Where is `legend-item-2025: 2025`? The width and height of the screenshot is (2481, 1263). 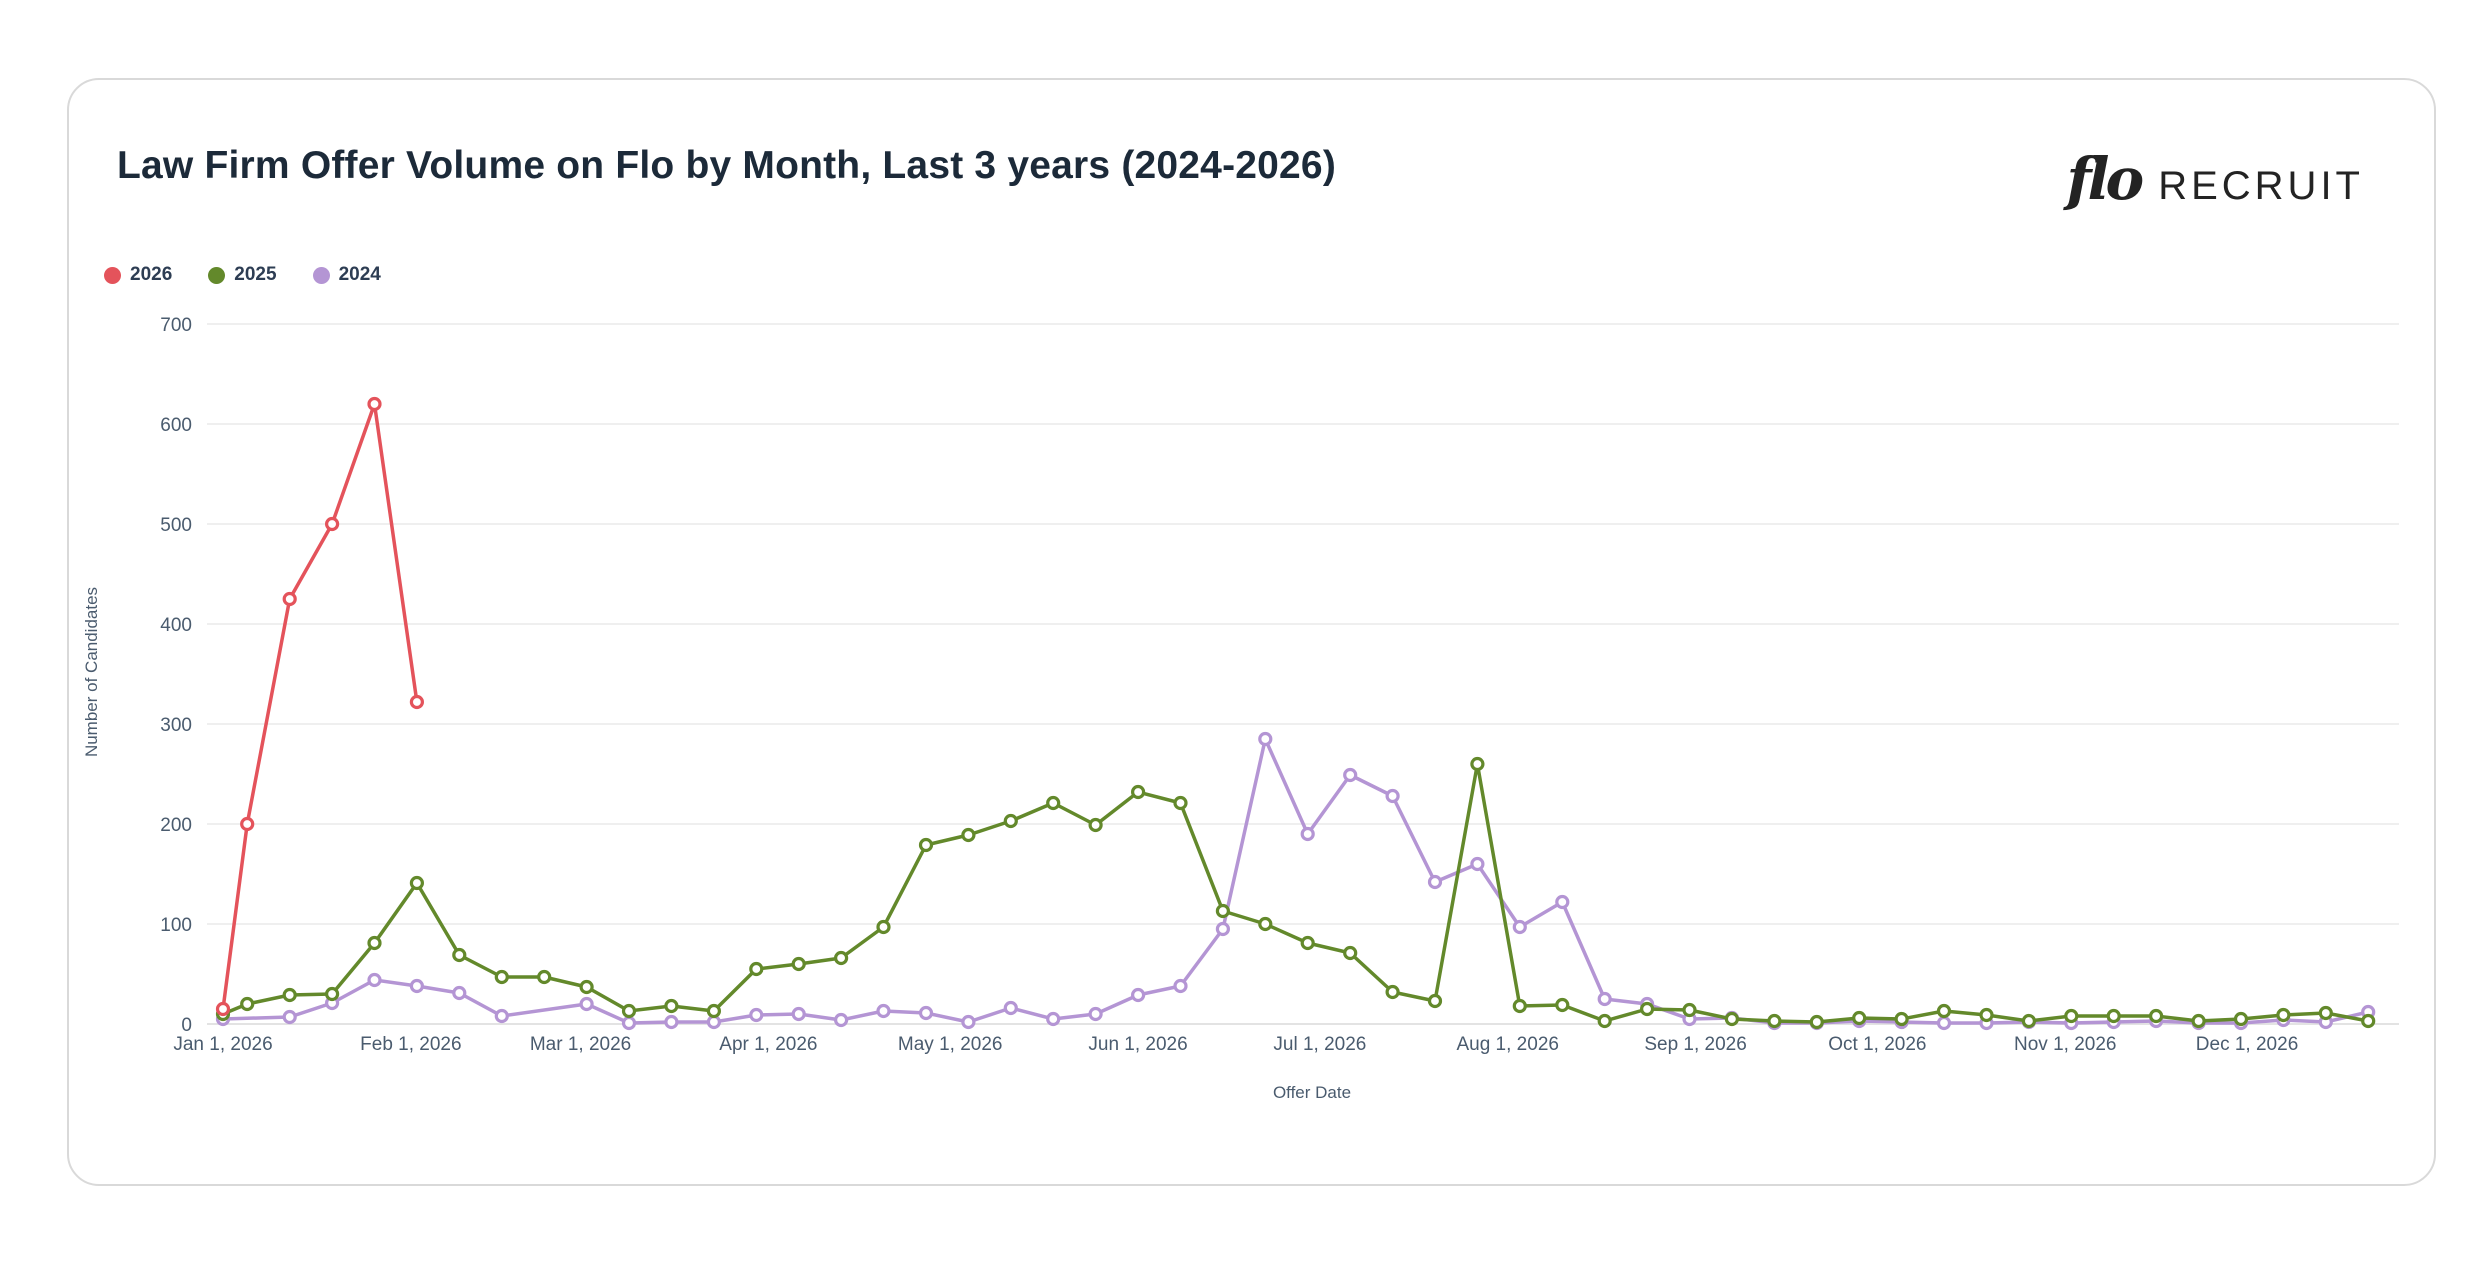 legend-item-2025: 2025 is located at coordinates (242, 275).